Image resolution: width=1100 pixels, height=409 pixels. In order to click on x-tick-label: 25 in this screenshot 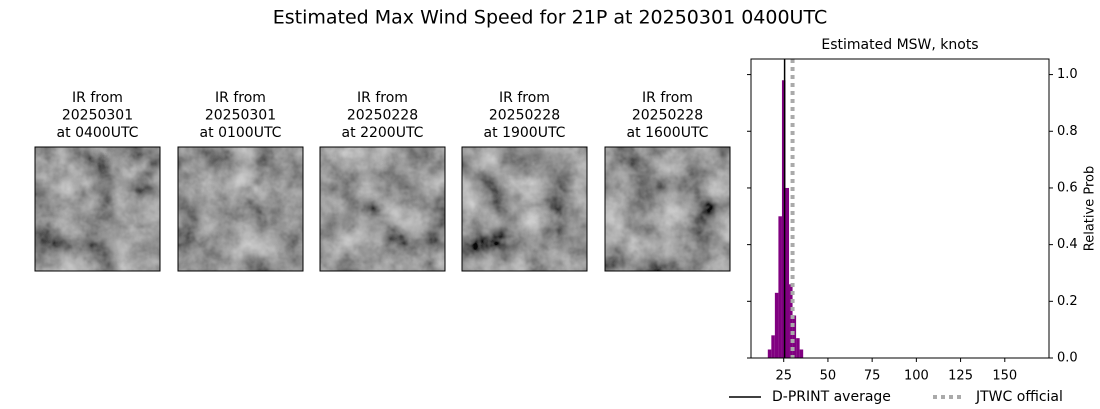, I will do `click(783, 376)`.